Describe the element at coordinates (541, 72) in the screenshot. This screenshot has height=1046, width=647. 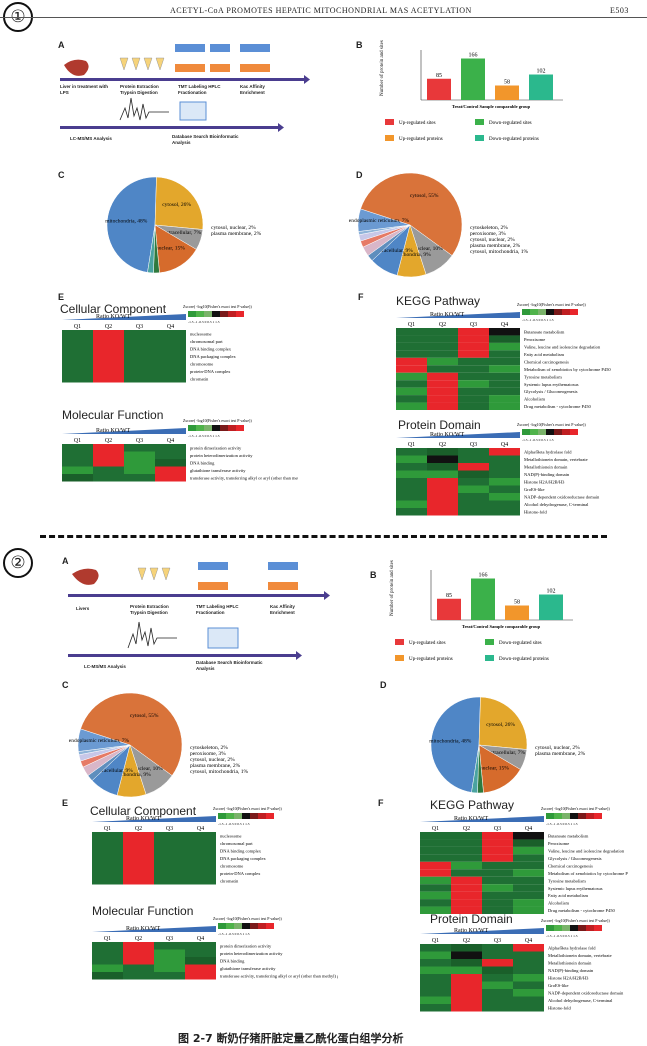
I see `bar-value-3: 102` at that location.